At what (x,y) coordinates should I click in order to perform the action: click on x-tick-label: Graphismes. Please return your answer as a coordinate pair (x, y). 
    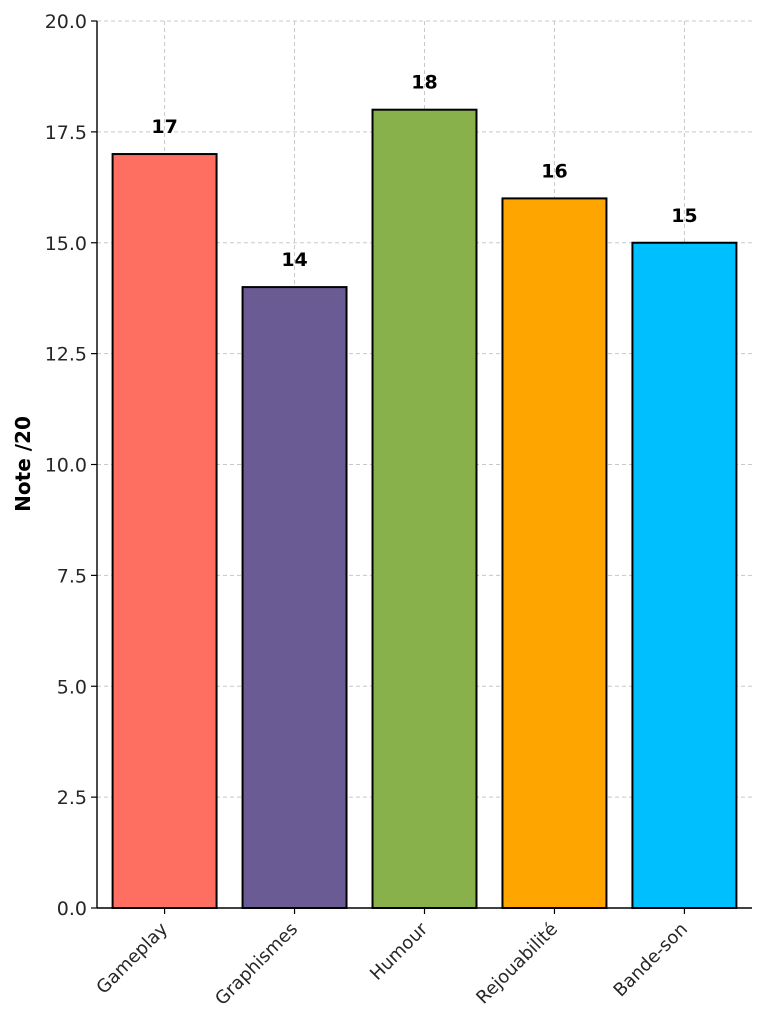
    Looking at the image, I should click on (256, 964).